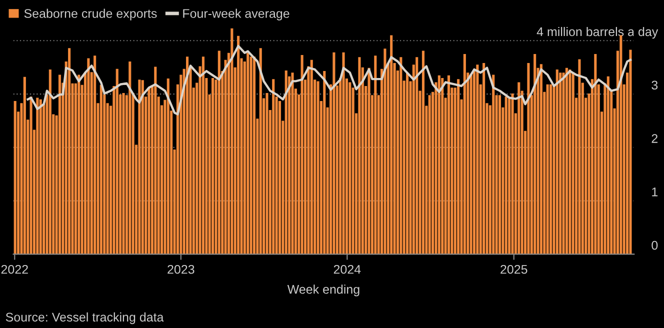 The height and width of the screenshot is (328, 664). What do you see at coordinates (655, 85) in the screenshot?
I see `y-tick-label: 3` at bounding box center [655, 85].